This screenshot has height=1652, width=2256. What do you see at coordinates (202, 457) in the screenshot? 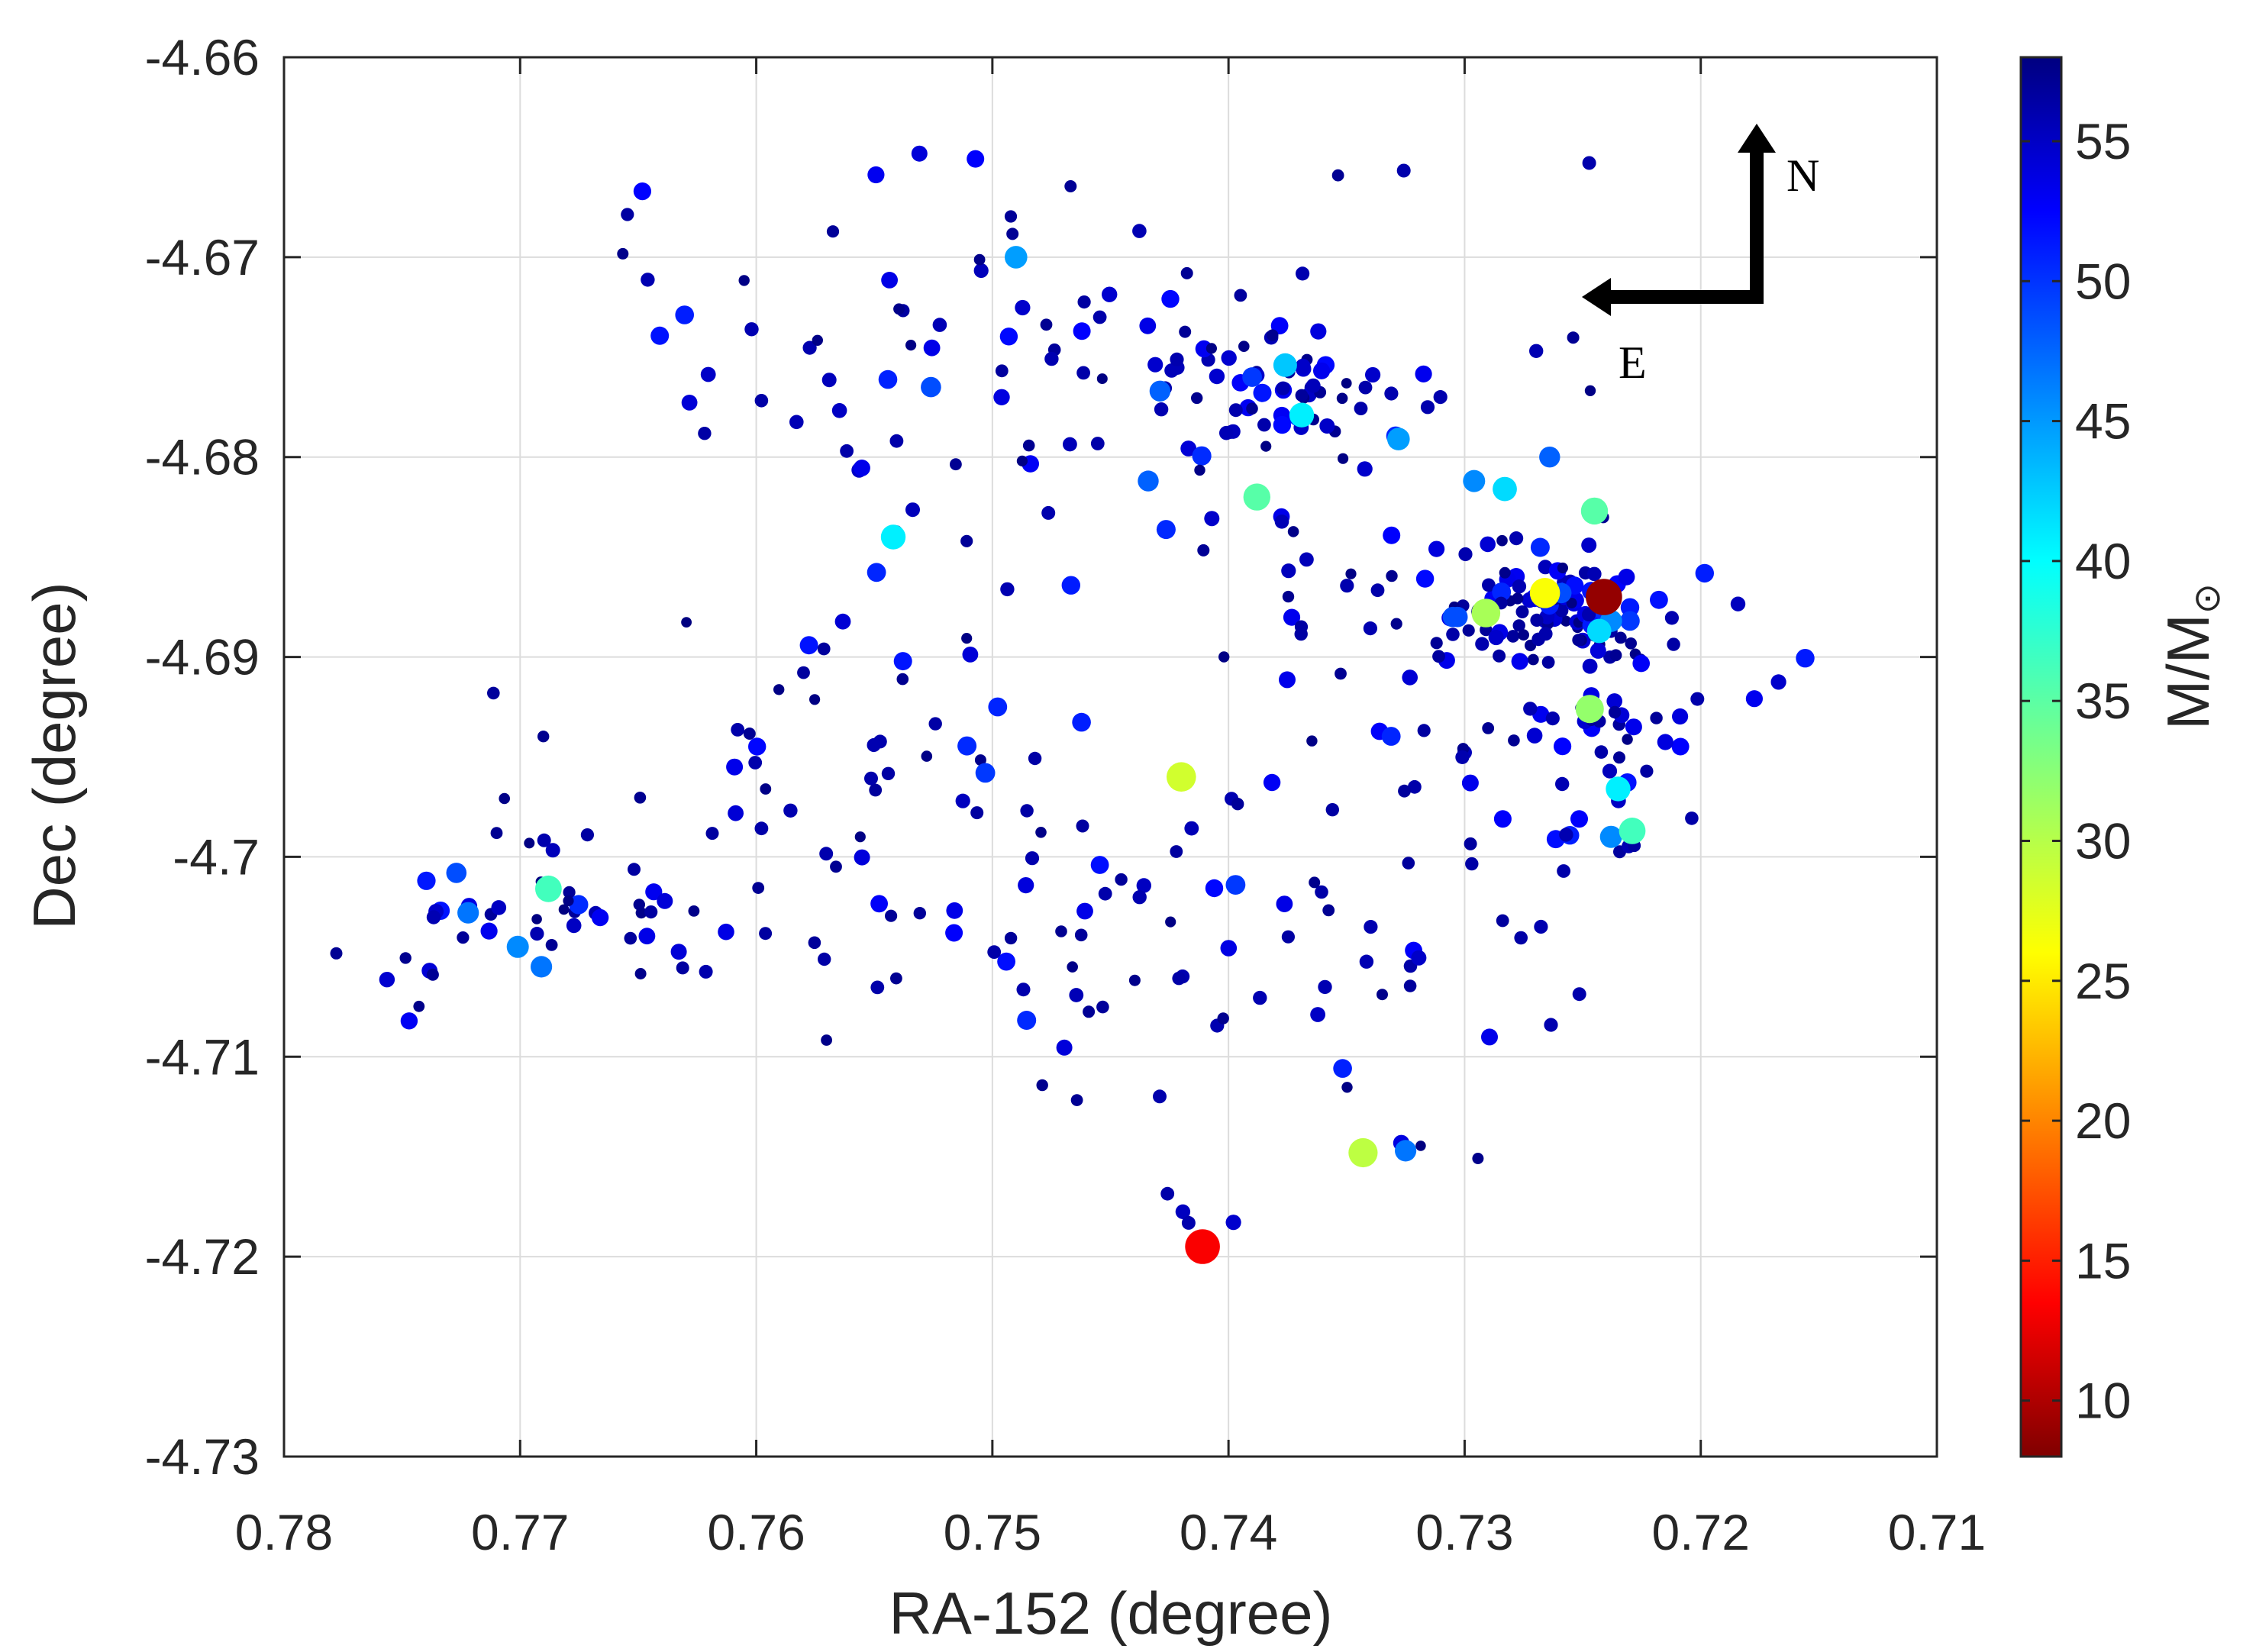
I see `y-tick-label: -4.68` at bounding box center [202, 457].